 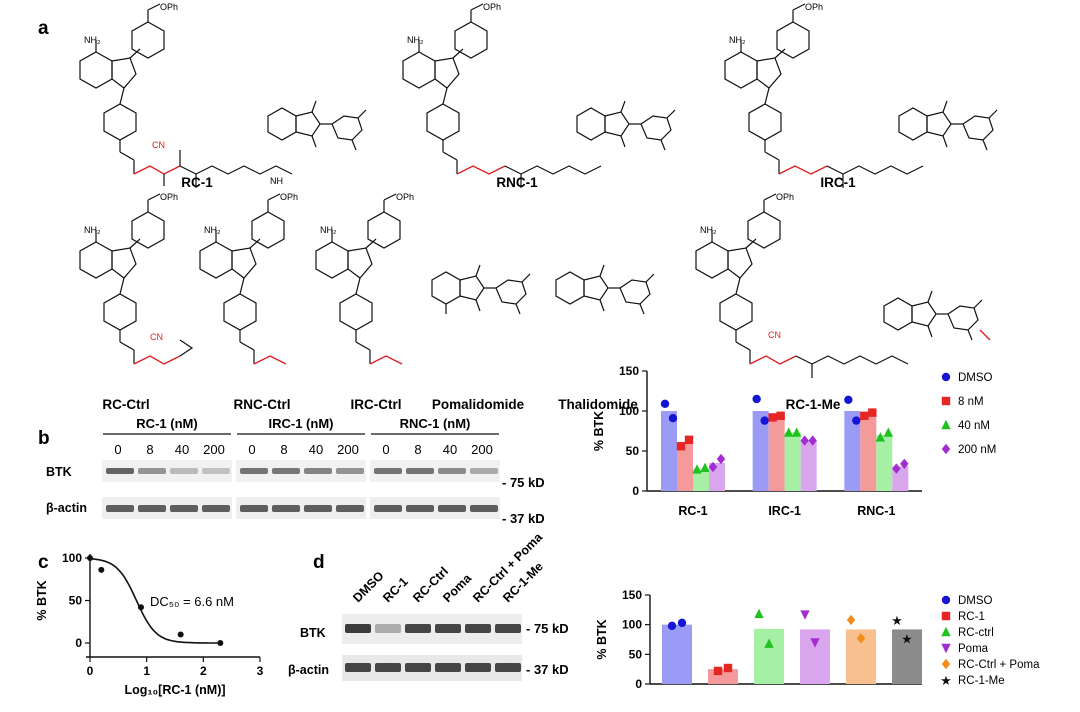 I want to click on compound-label-rc-ctrl: RC-Ctrl, so click(x=125, y=404).